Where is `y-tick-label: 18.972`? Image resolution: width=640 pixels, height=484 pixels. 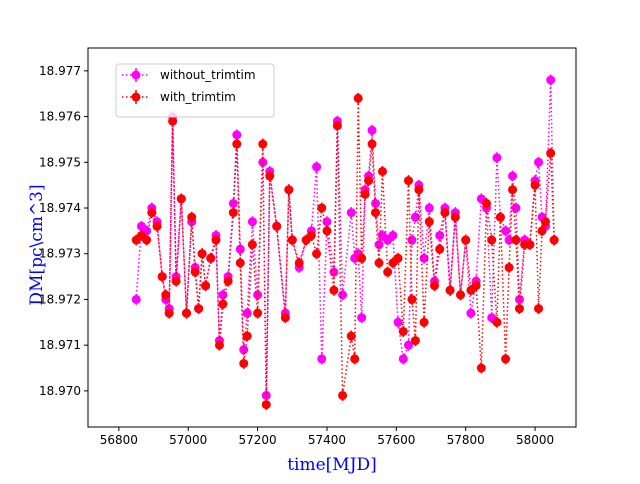 y-tick-label: 18.972 is located at coordinates (60, 299).